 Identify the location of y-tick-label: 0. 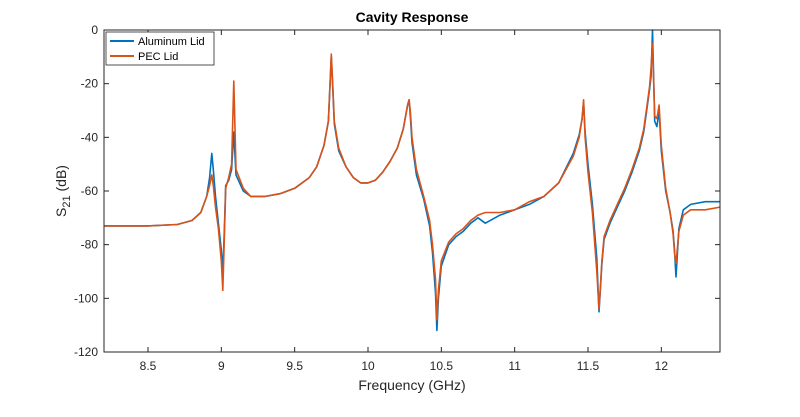
(94, 30).